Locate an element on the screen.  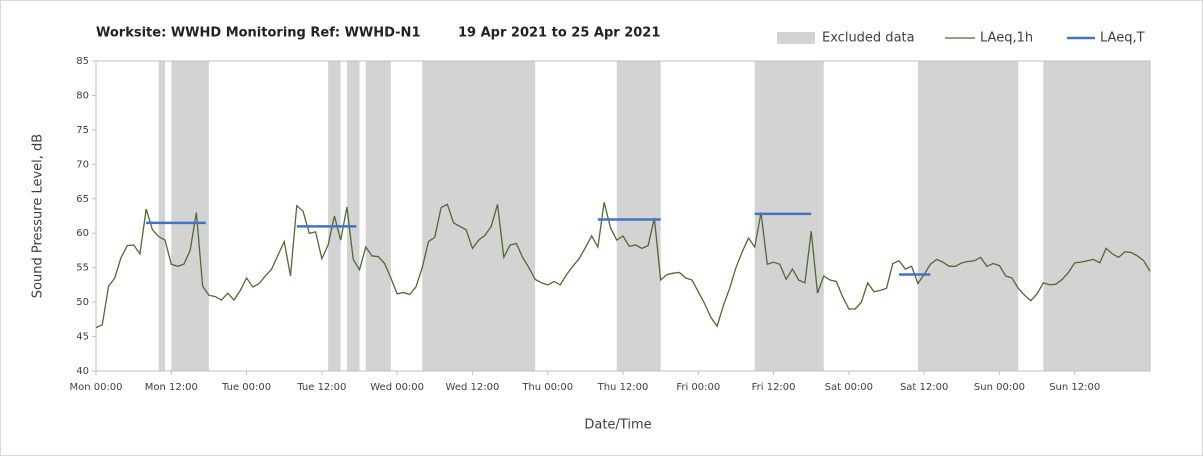
y-tick-label: 75 is located at coordinates (82, 130).